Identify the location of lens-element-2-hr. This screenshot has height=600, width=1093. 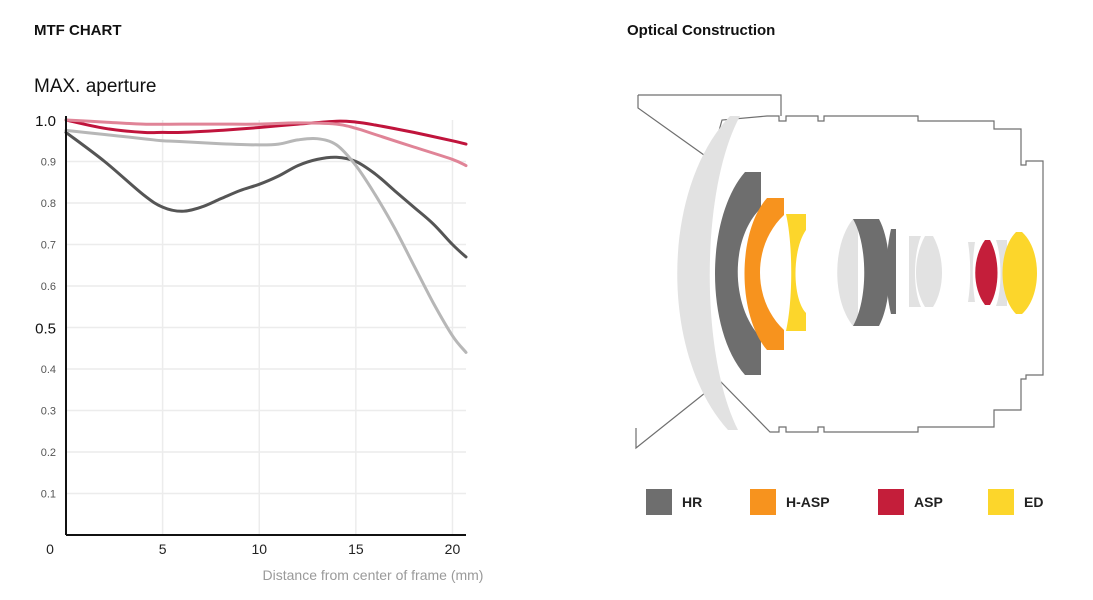
(738, 273).